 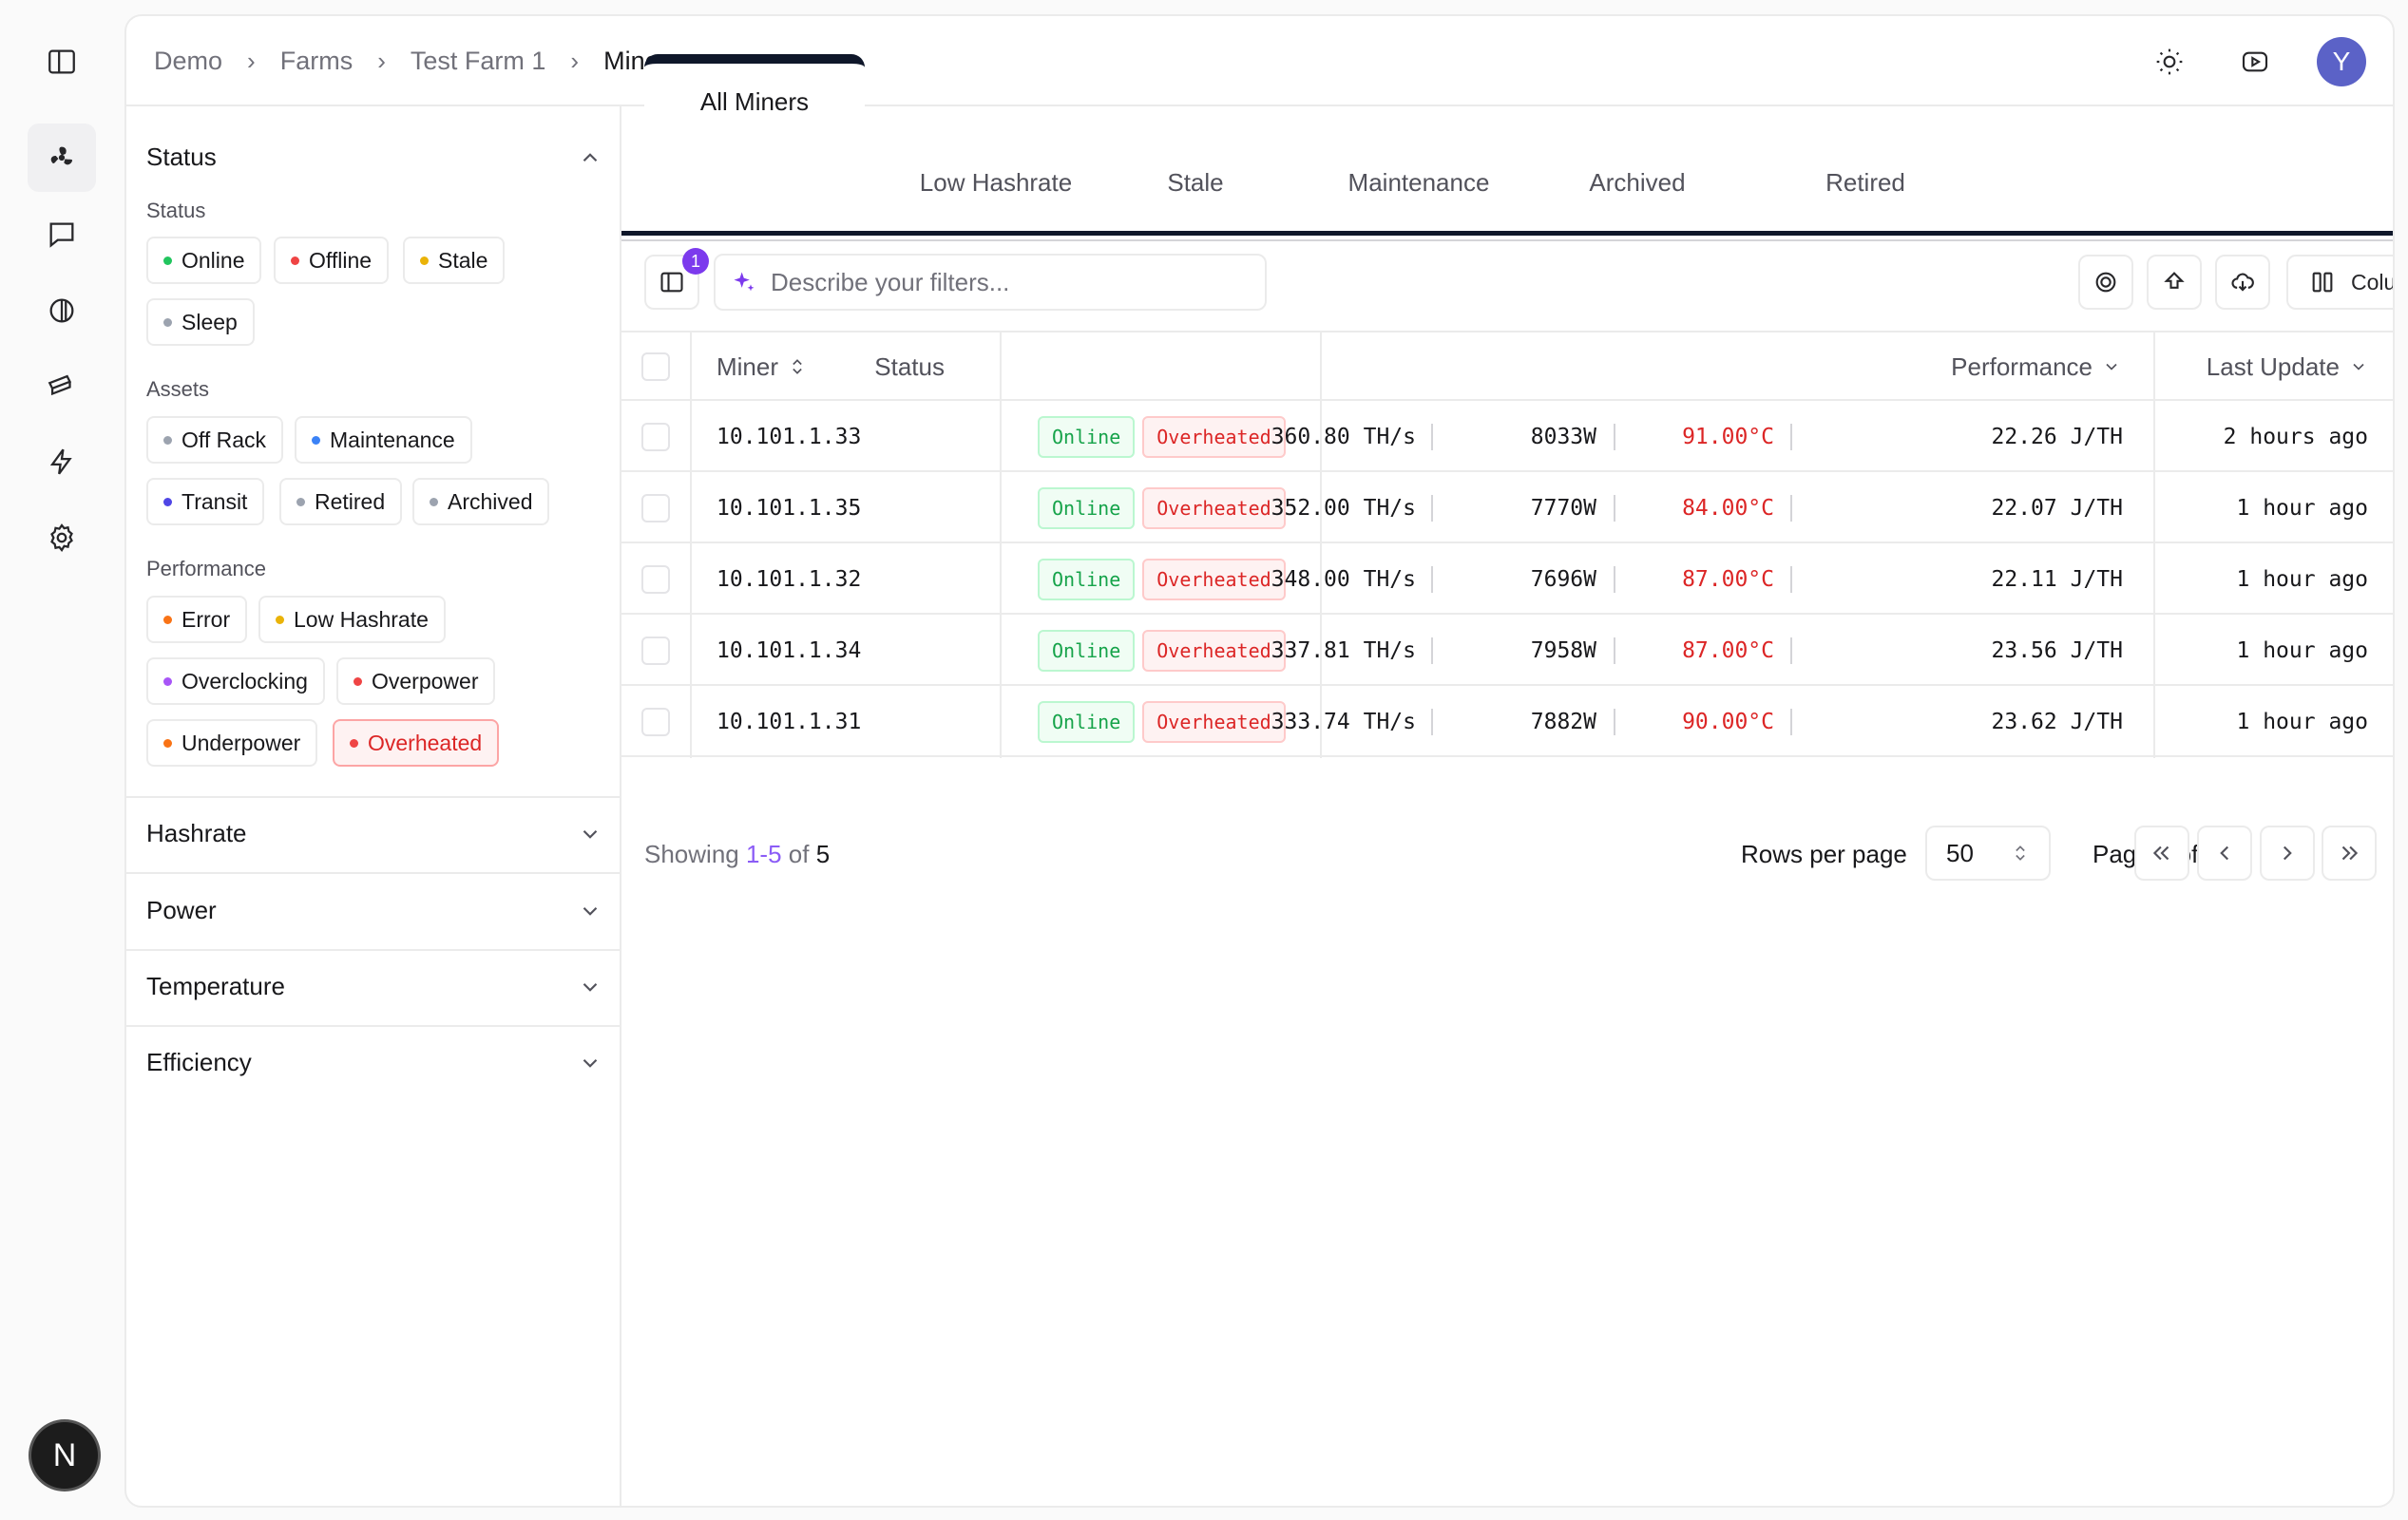 I want to click on video-play-icon, so click(x=2255, y=62).